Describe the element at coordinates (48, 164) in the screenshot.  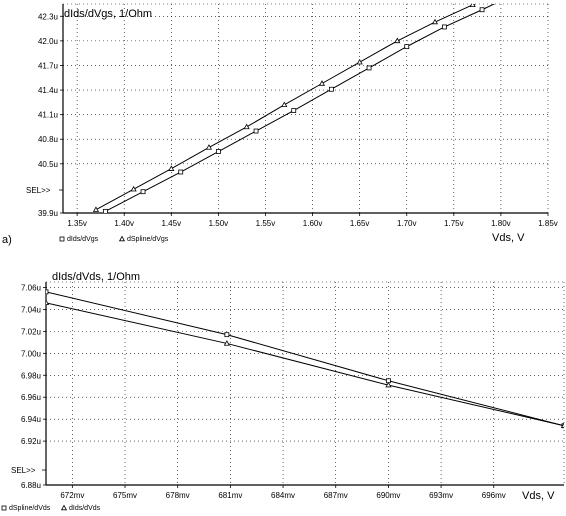
I see `y-tick-label: 40.5u` at that location.